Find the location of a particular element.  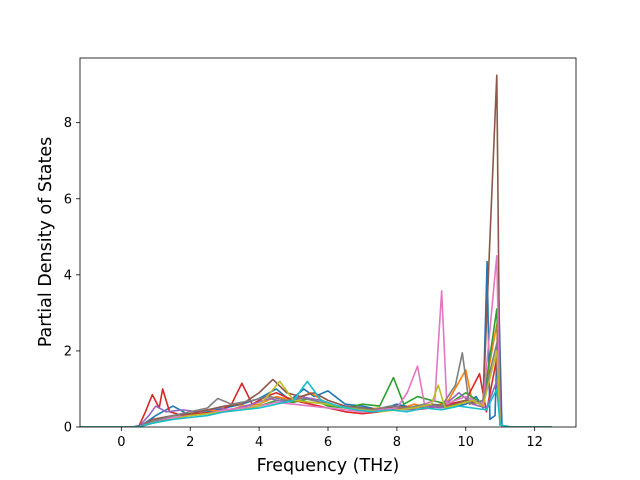

y-tick-label: 0 is located at coordinates (68, 428).